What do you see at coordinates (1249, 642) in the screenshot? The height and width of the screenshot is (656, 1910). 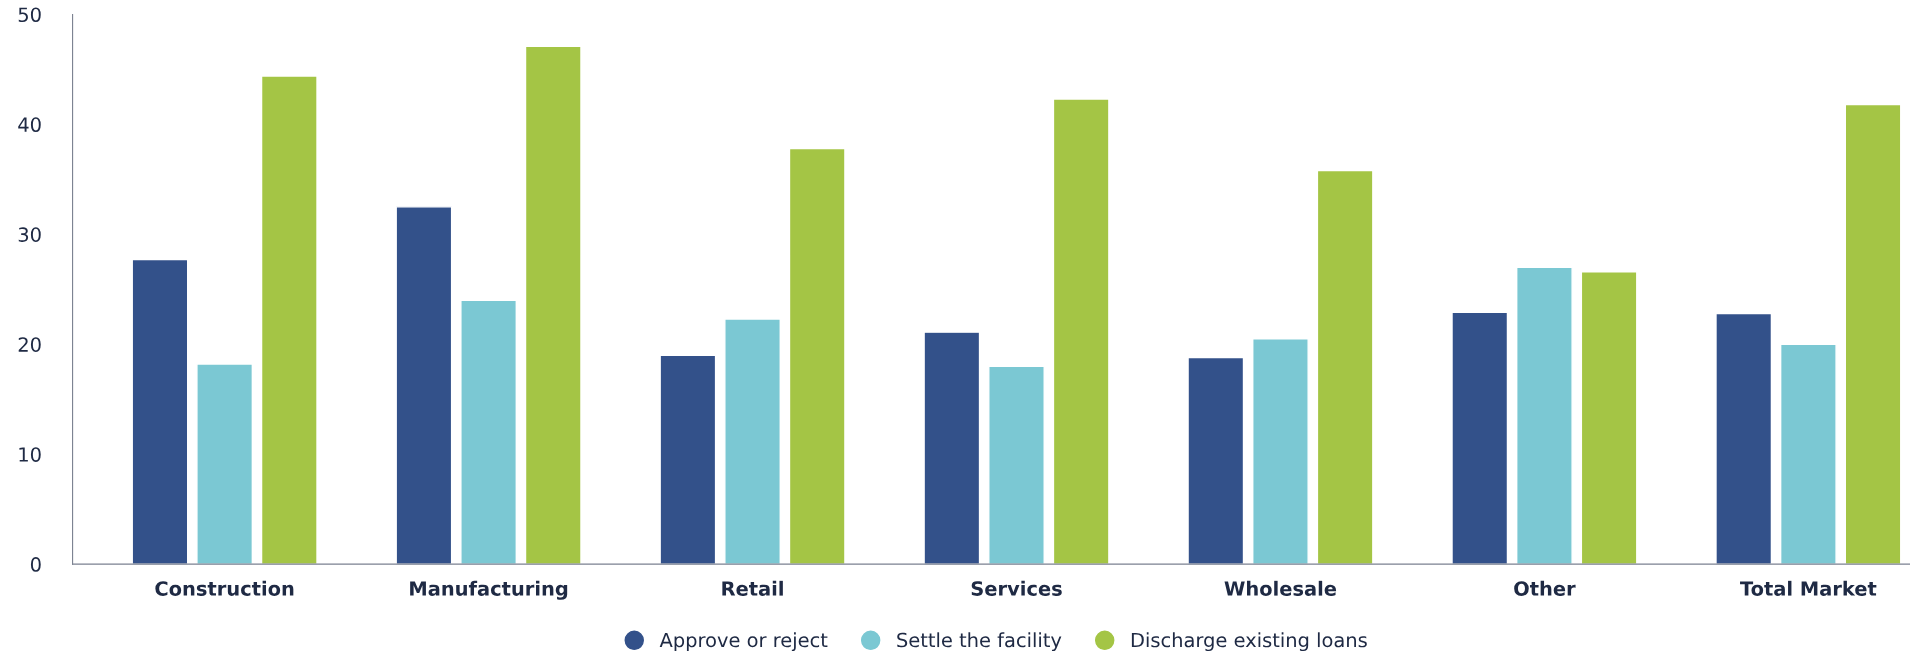 I see `legend-label: Discharge existing loans` at bounding box center [1249, 642].